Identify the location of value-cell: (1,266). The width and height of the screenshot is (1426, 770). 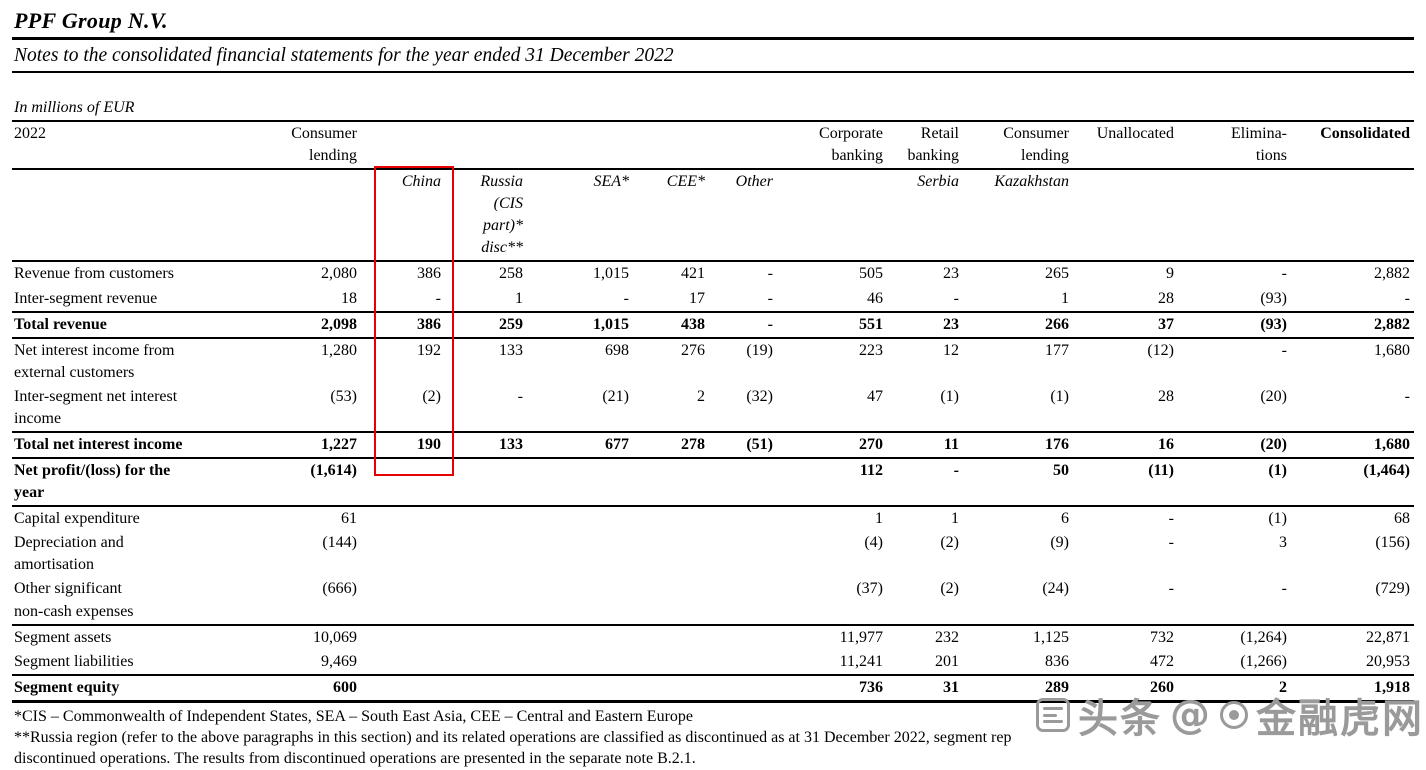
(1263, 661).